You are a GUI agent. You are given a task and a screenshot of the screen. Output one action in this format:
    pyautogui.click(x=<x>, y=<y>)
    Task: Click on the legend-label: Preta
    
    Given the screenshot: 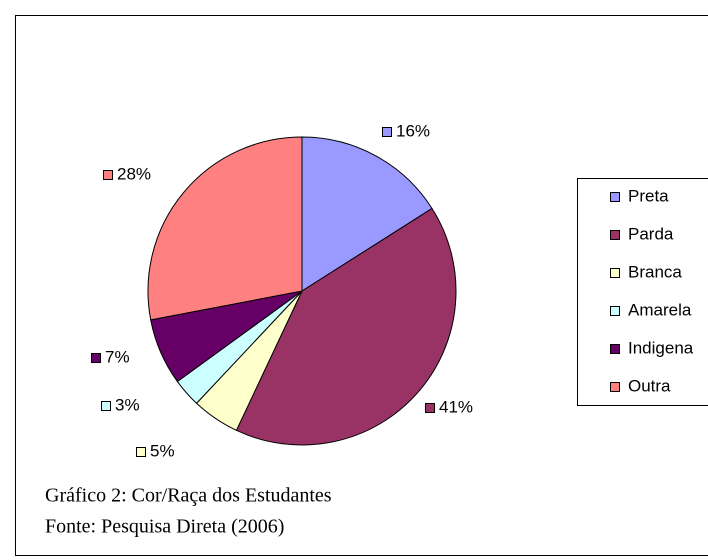 What is the action you would take?
    pyautogui.click(x=648, y=195)
    